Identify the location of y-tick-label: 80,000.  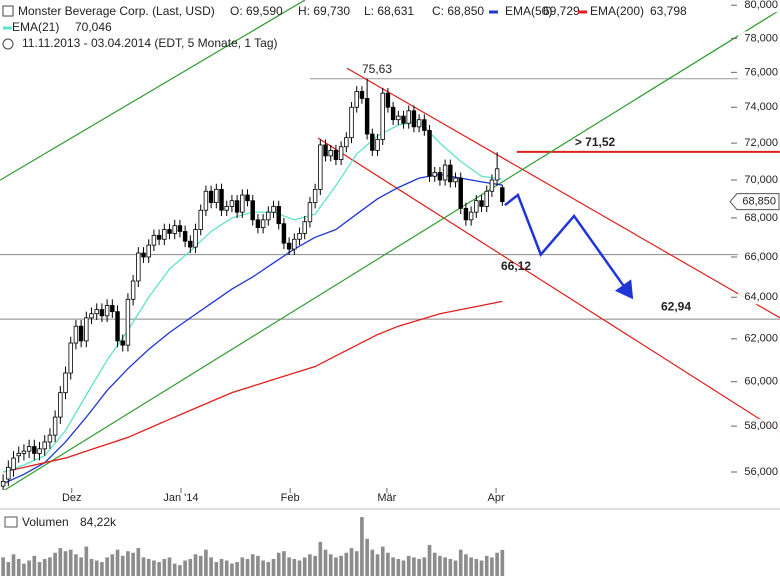
(761, 5).